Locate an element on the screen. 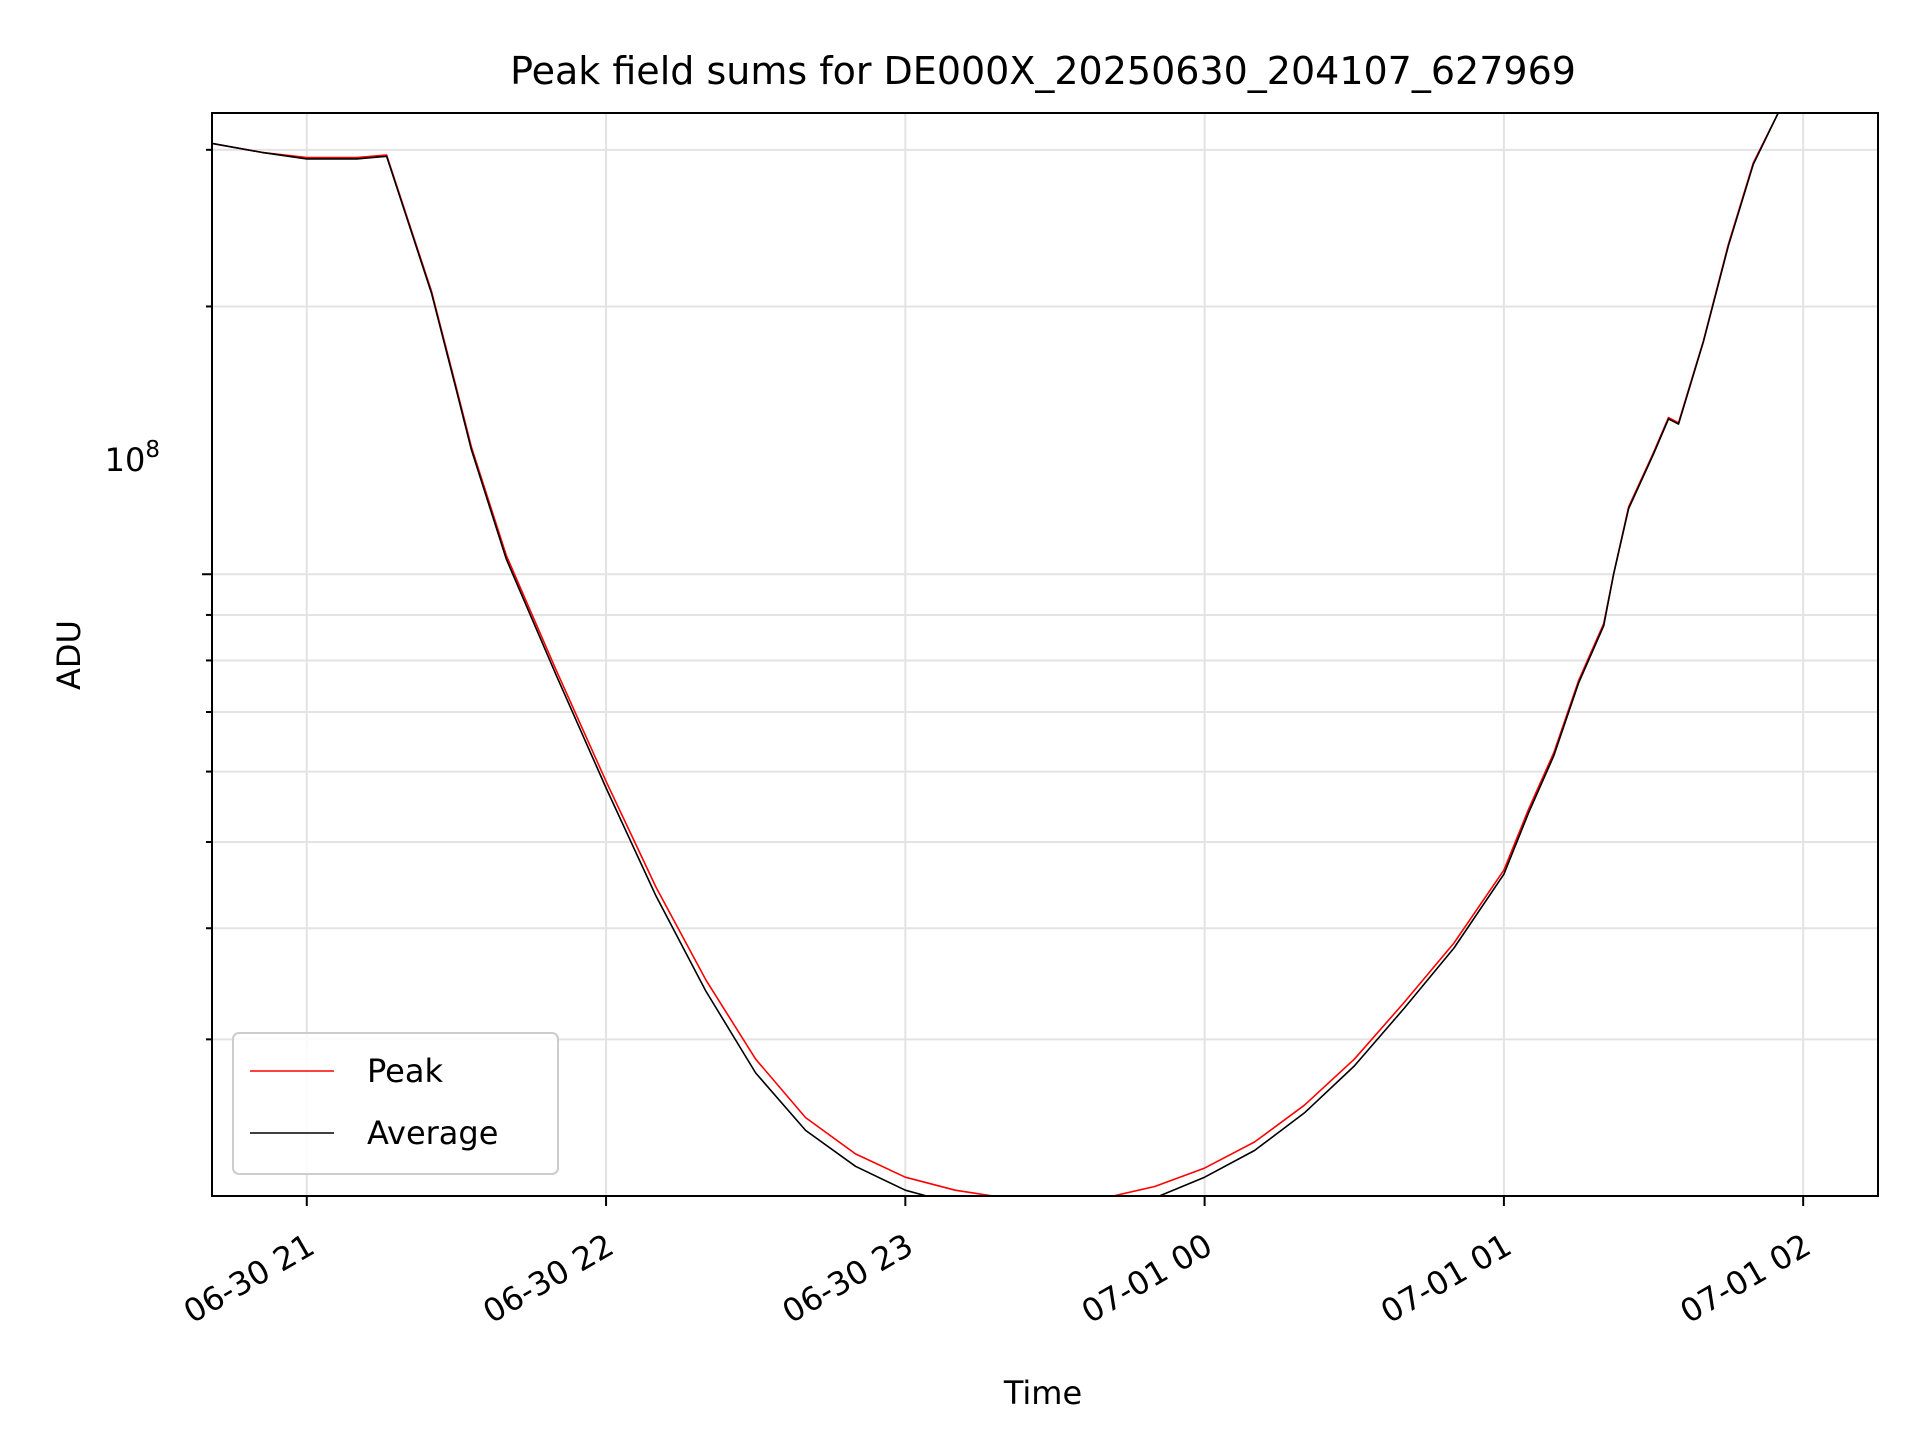 The image size is (1920, 1444). x-axis-label: Time is located at coordinates (1042, 1393).